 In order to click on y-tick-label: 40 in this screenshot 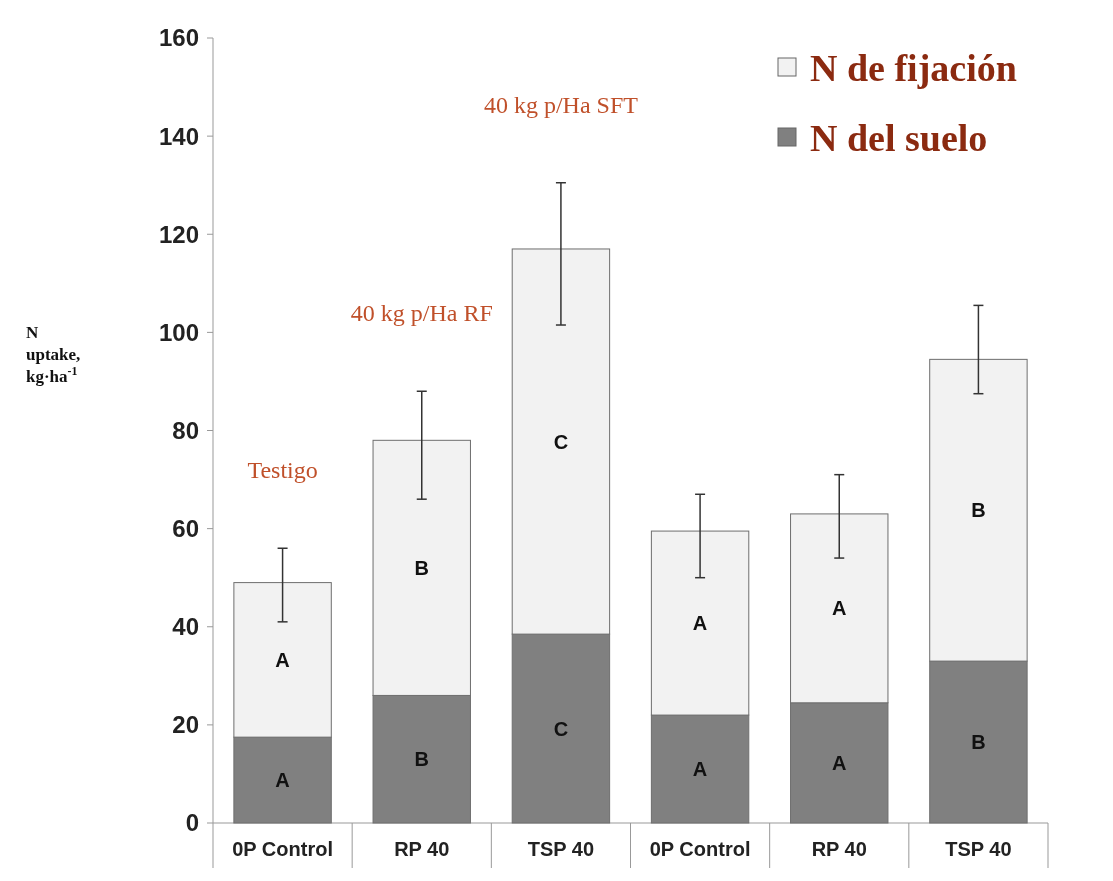, I will do `click(185, 627)`.